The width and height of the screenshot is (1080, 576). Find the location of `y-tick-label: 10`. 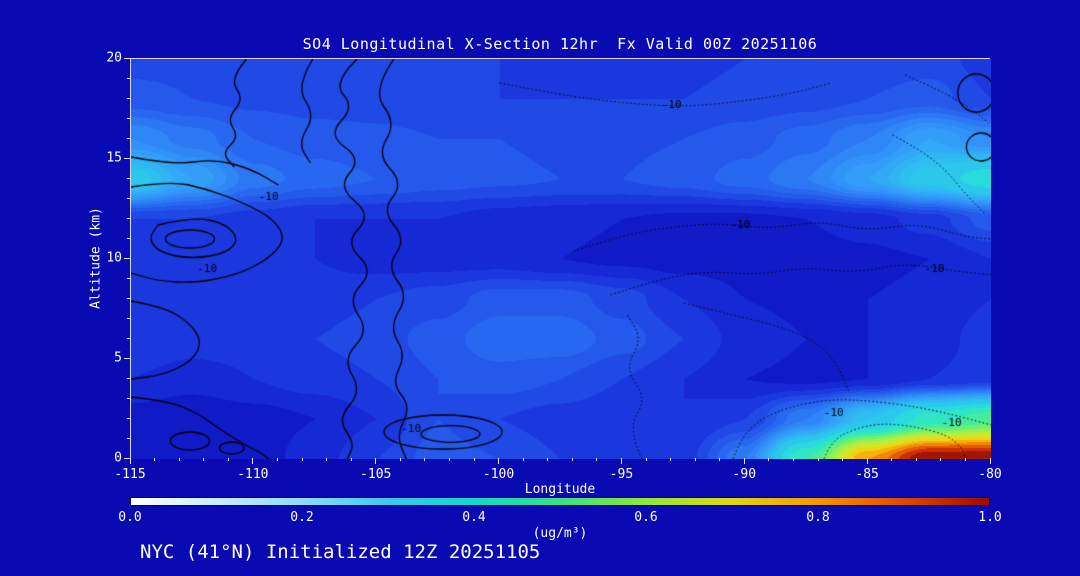

y-tick-label: 10 is located at coordinates (114, 258).